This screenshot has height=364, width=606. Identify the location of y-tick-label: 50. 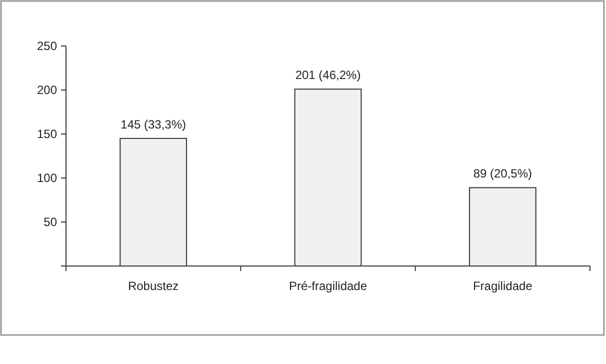
(51, 222).